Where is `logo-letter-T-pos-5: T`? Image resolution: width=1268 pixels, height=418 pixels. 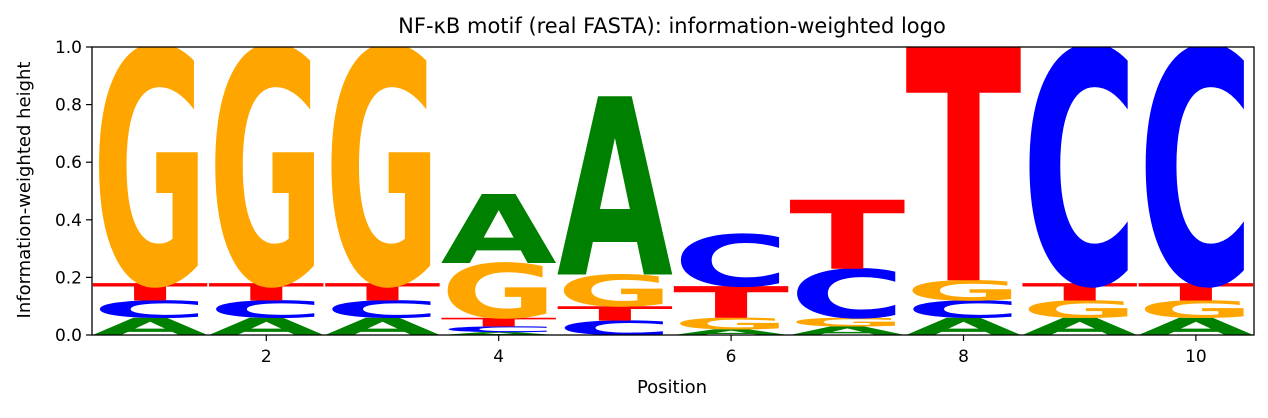
logo-letter-T-pos-5: T is located at coordinates (615, 313).